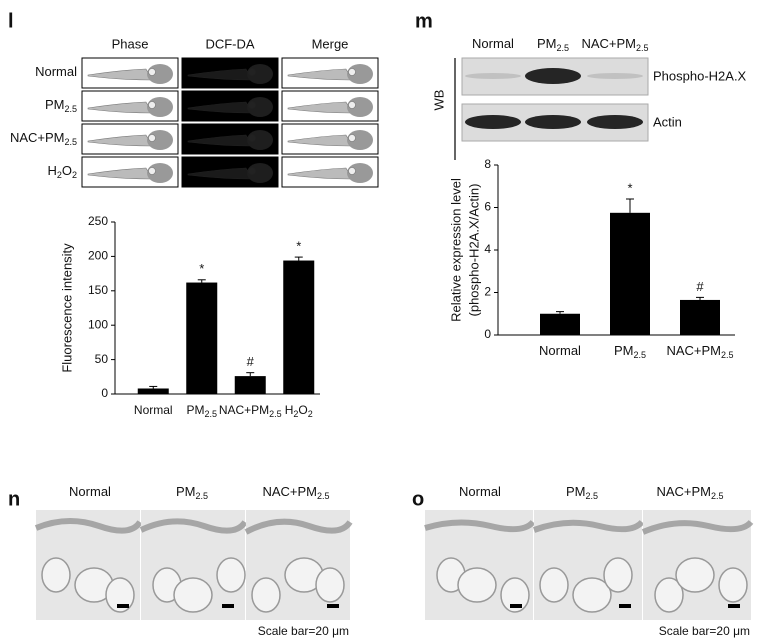 The image size is (762, 641). I want to click on y-tick-label: 2, so click(487, 292).